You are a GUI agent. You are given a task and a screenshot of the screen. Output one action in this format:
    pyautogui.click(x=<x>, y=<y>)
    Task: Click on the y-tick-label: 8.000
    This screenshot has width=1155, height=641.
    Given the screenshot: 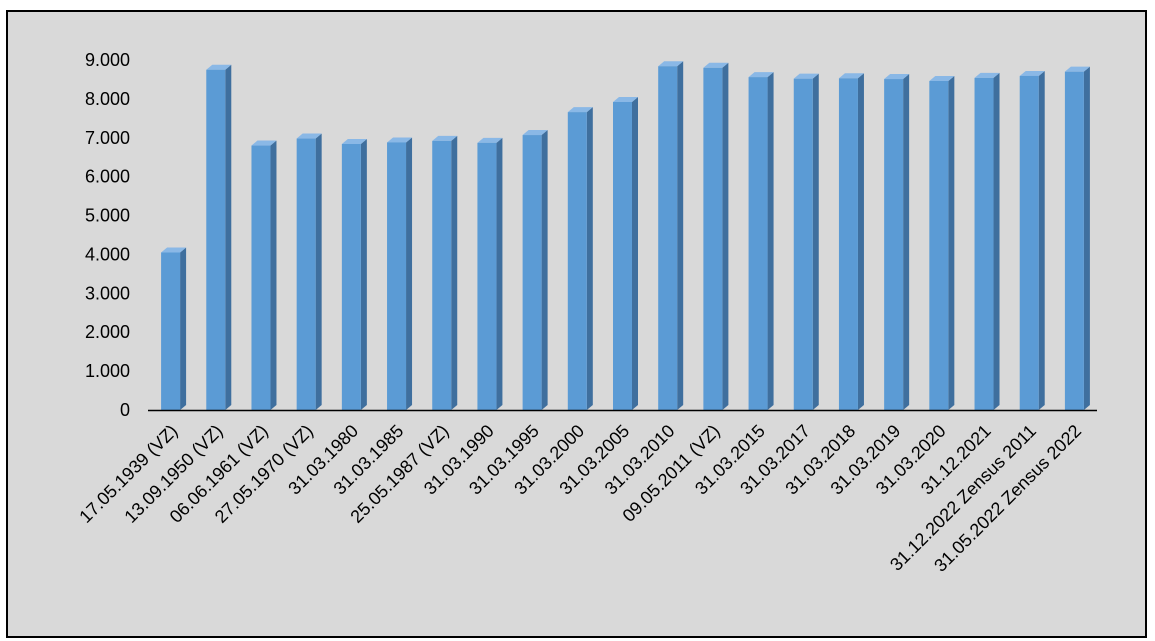 What is the action you would take?
    pyautogui.click(x=107, y=99)
    